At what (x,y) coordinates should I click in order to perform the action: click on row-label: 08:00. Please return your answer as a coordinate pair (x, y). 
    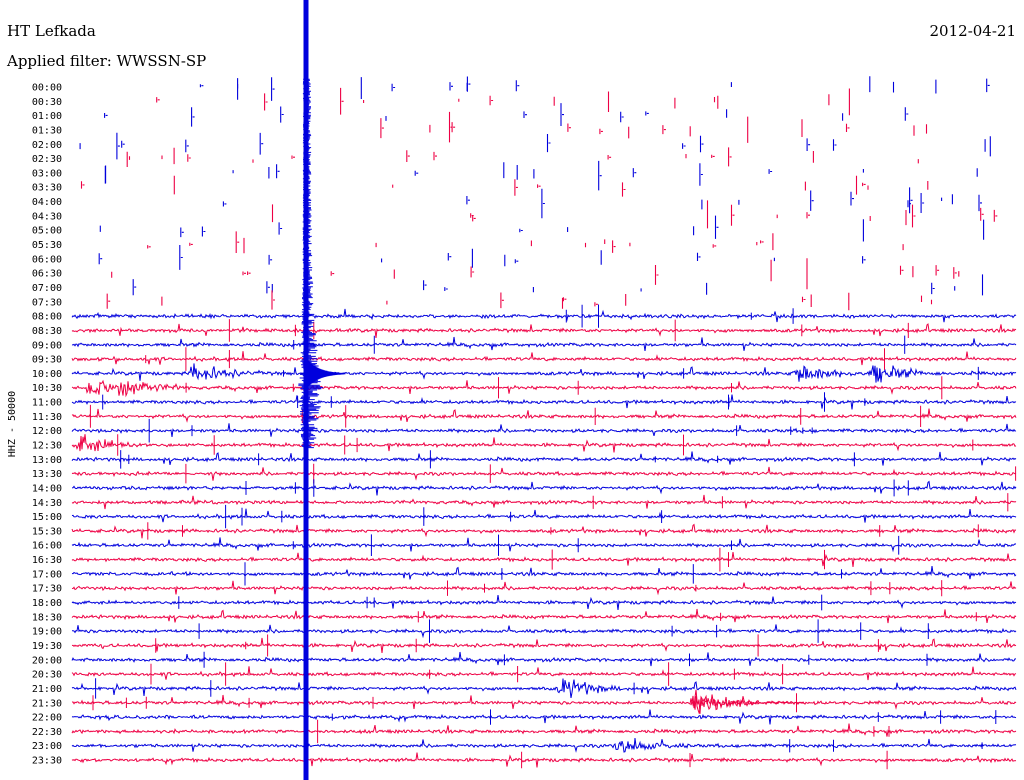
    Looking at the image, I should click on (47, 317).